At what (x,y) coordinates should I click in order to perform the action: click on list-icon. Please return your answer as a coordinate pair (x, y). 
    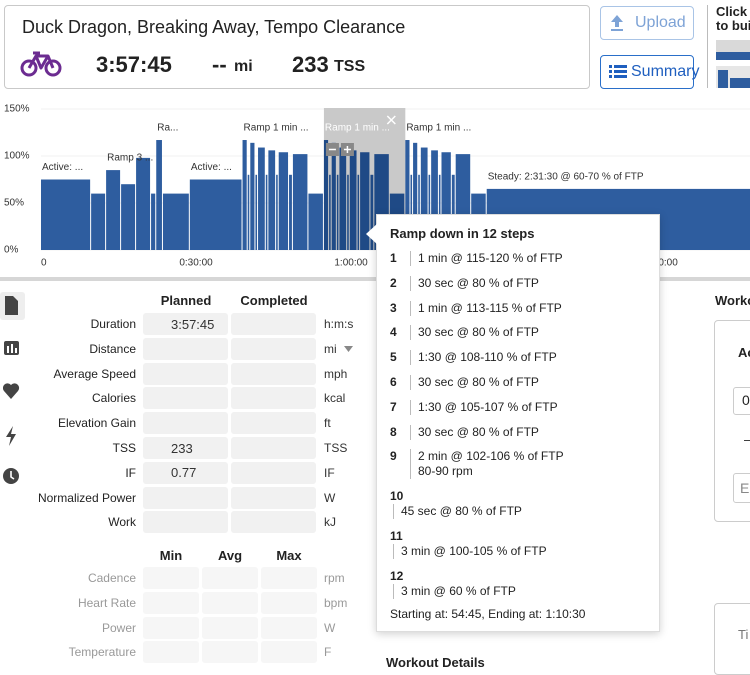
    Looking at the image, I should click on (618, 71).